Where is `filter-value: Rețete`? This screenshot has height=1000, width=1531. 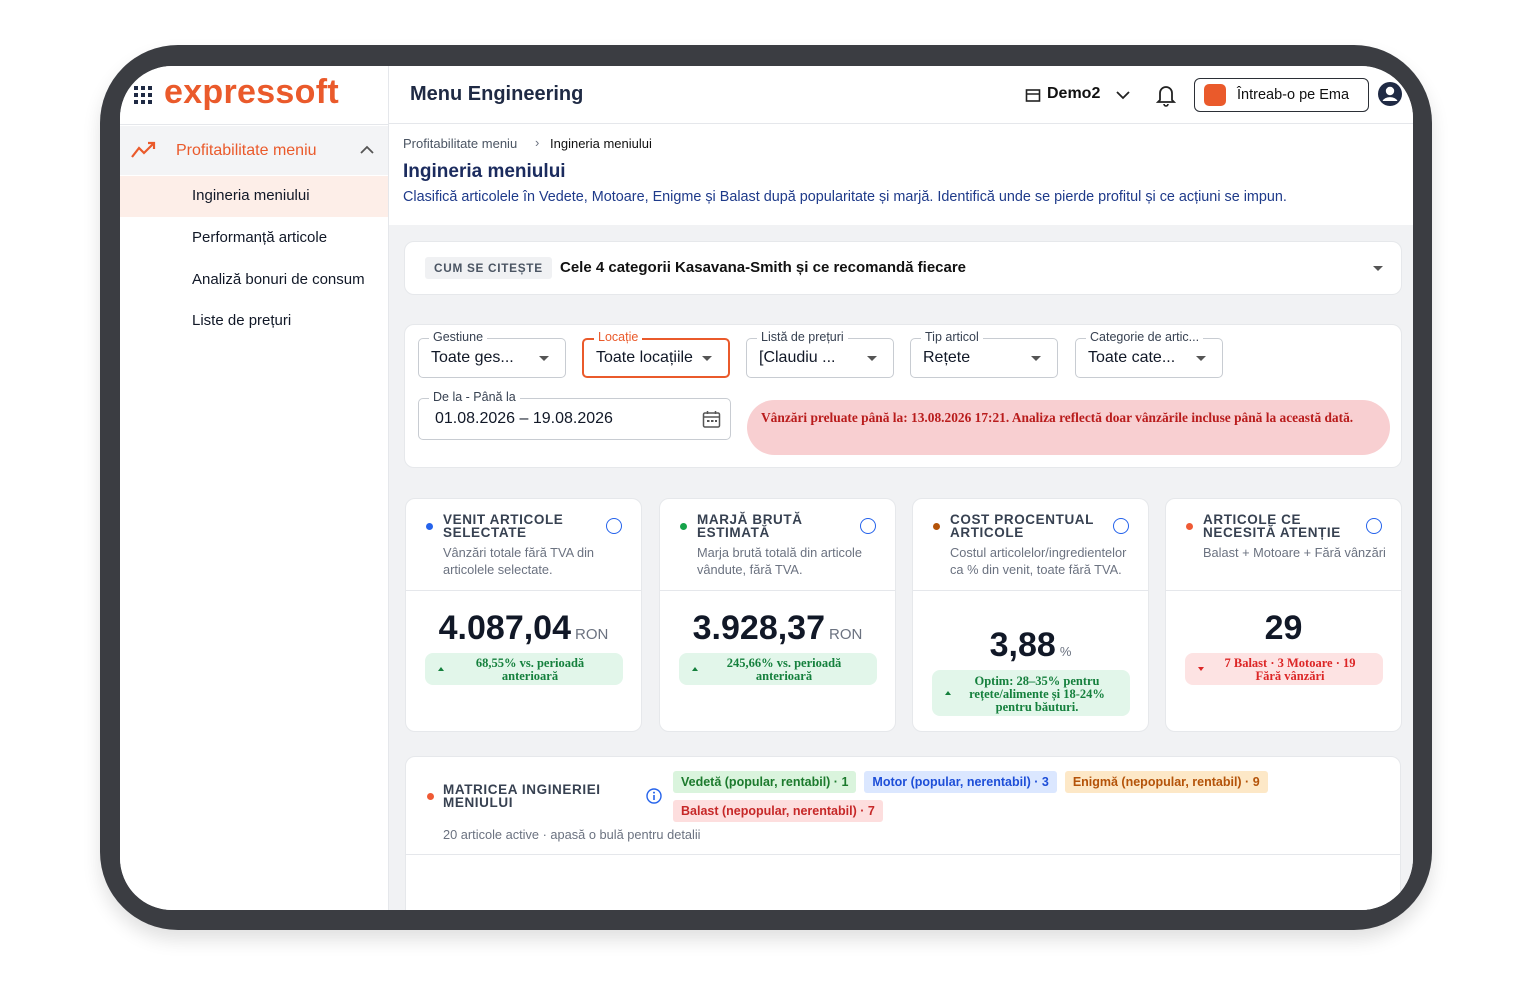 filter-value: Rețete is located at coordinates (947, 357).